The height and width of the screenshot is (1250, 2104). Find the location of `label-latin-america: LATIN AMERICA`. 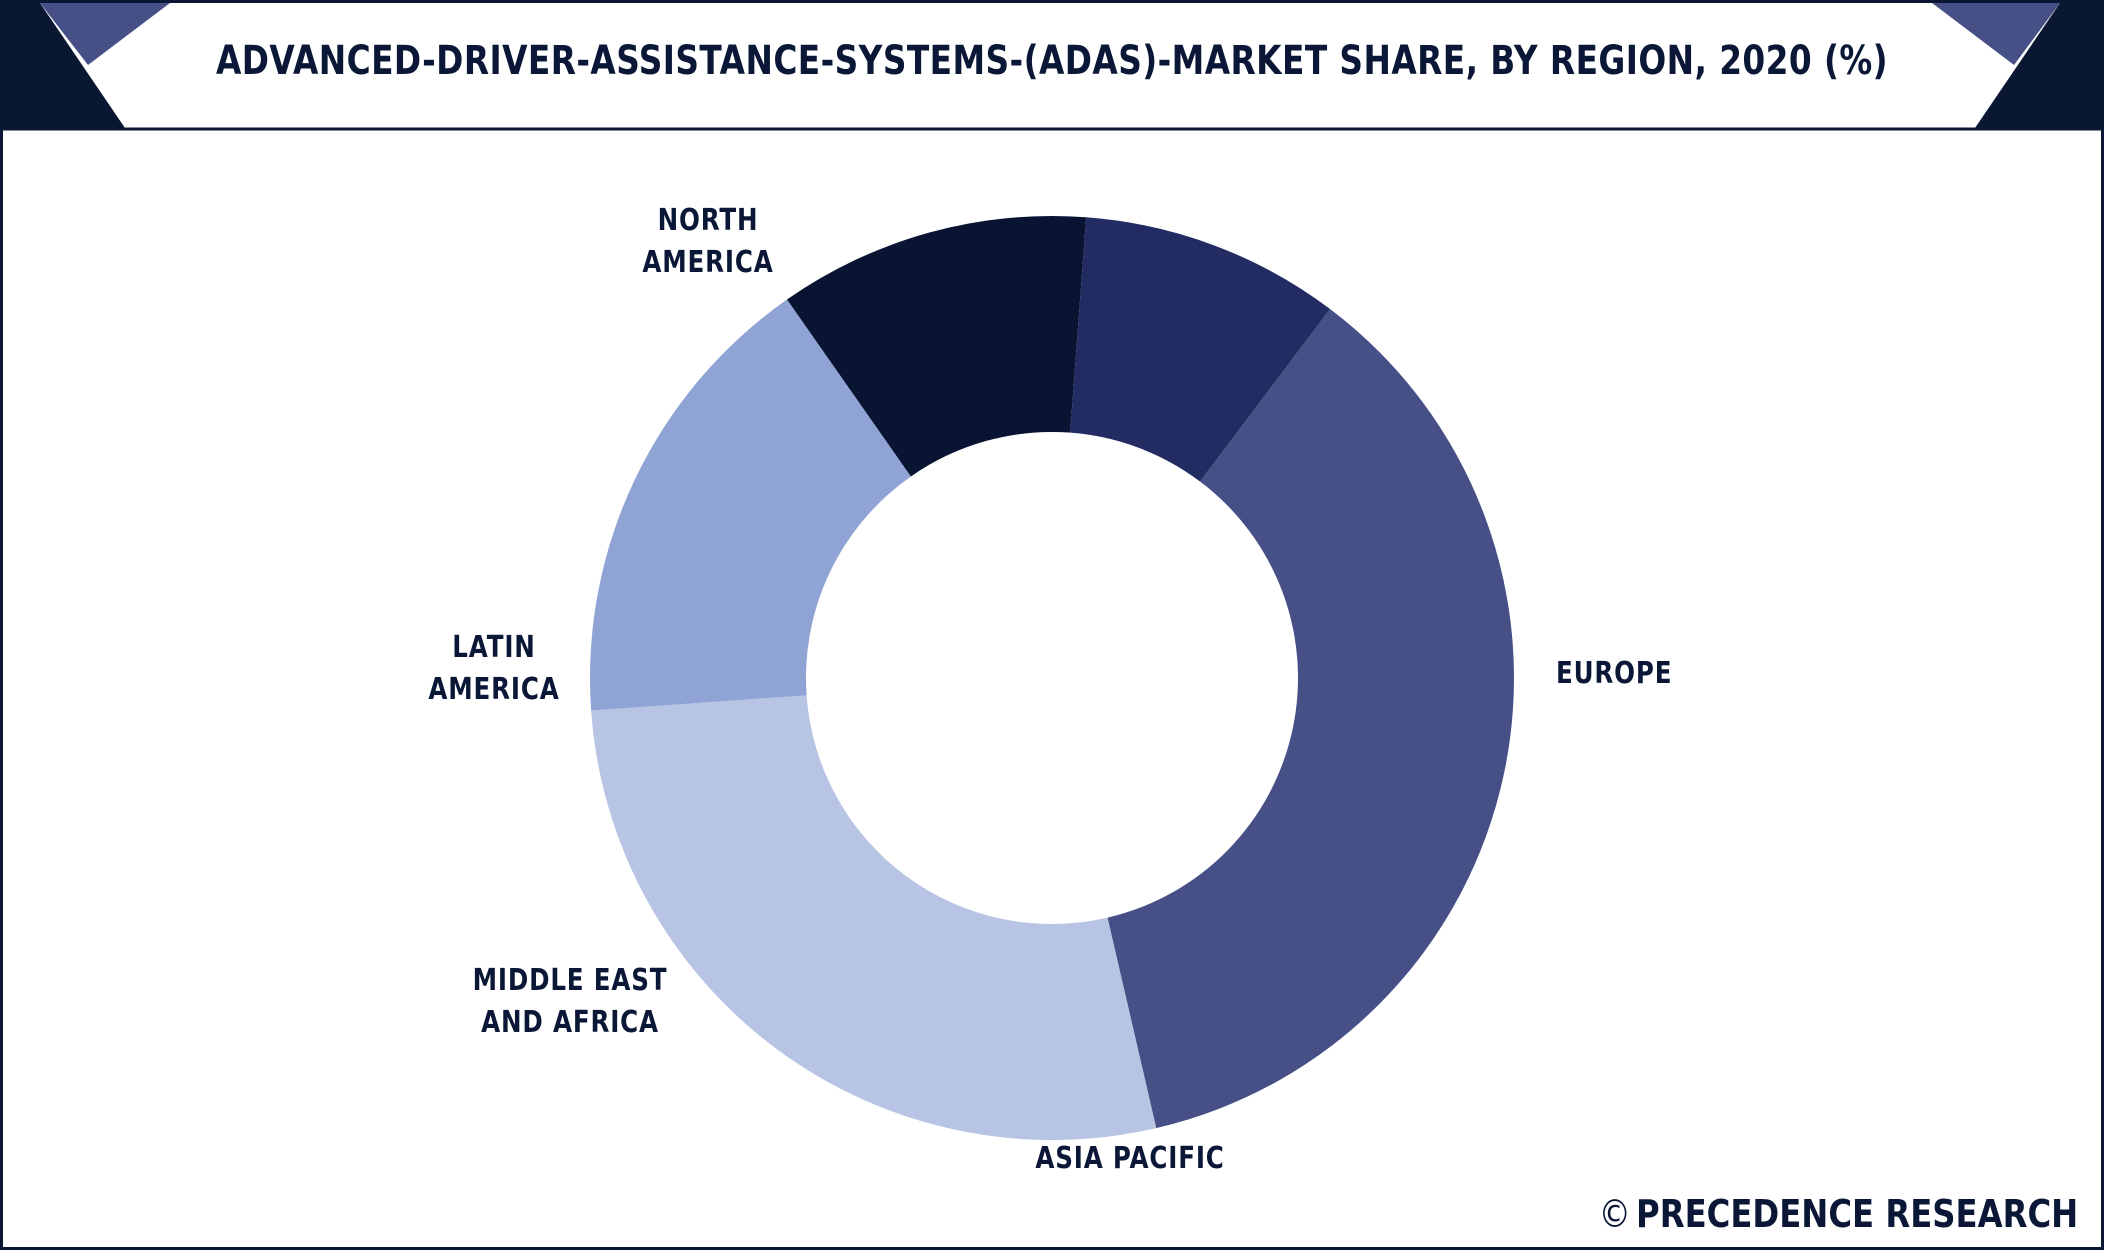

label-latin-america: LATIN AMERICA is located at coordinates (493, 669).